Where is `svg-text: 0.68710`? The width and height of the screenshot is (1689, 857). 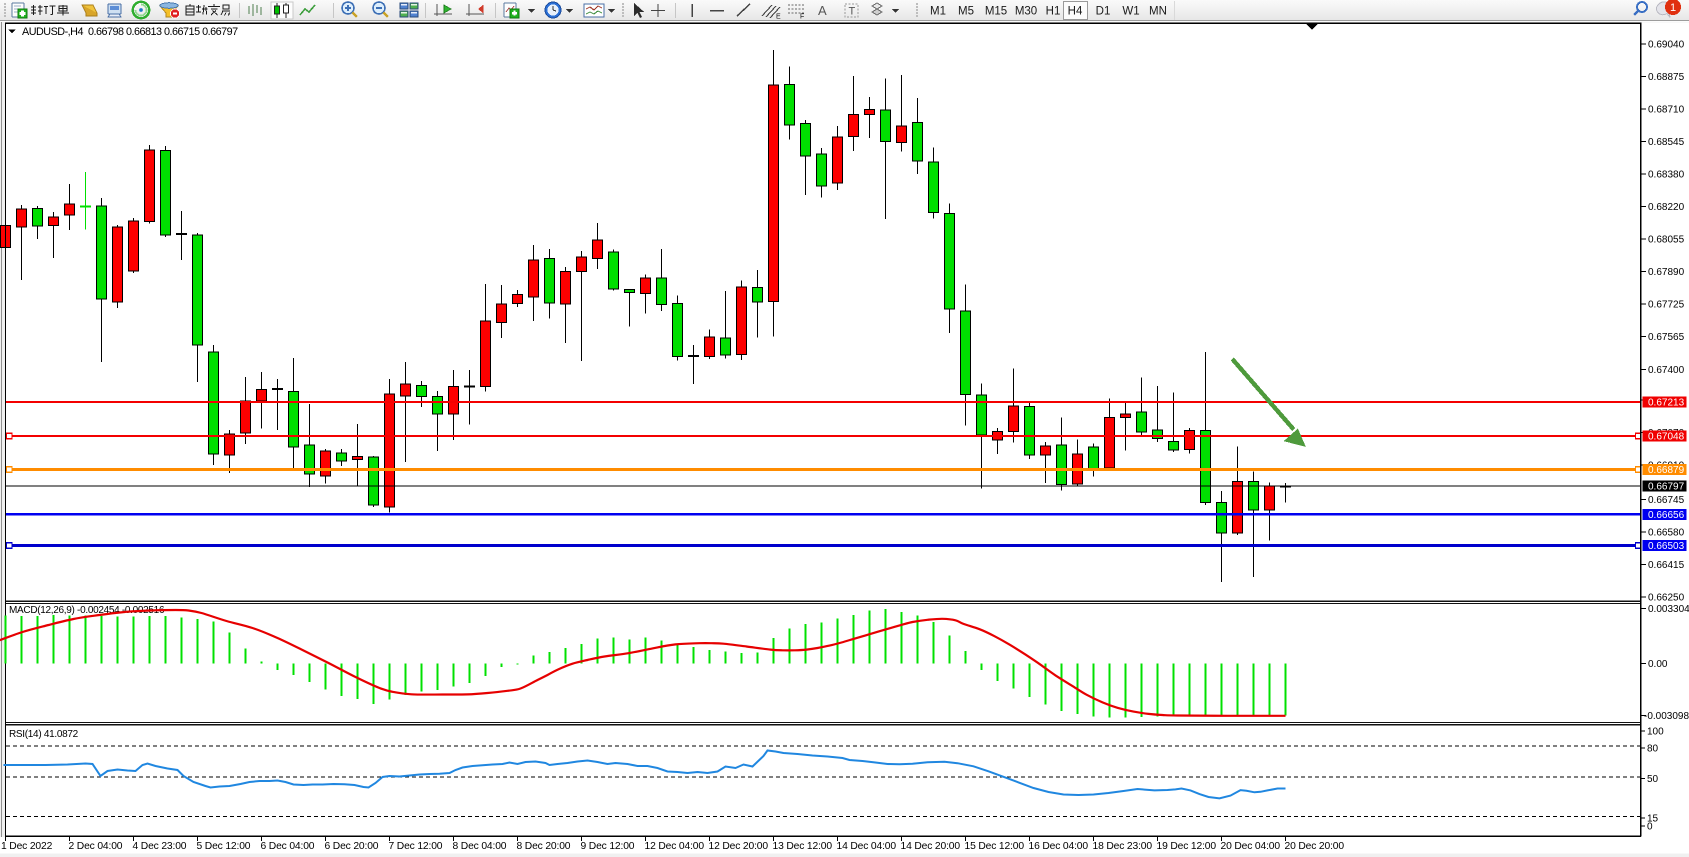 svg-text: 0.68710 is located at coordinates (1666, 109).